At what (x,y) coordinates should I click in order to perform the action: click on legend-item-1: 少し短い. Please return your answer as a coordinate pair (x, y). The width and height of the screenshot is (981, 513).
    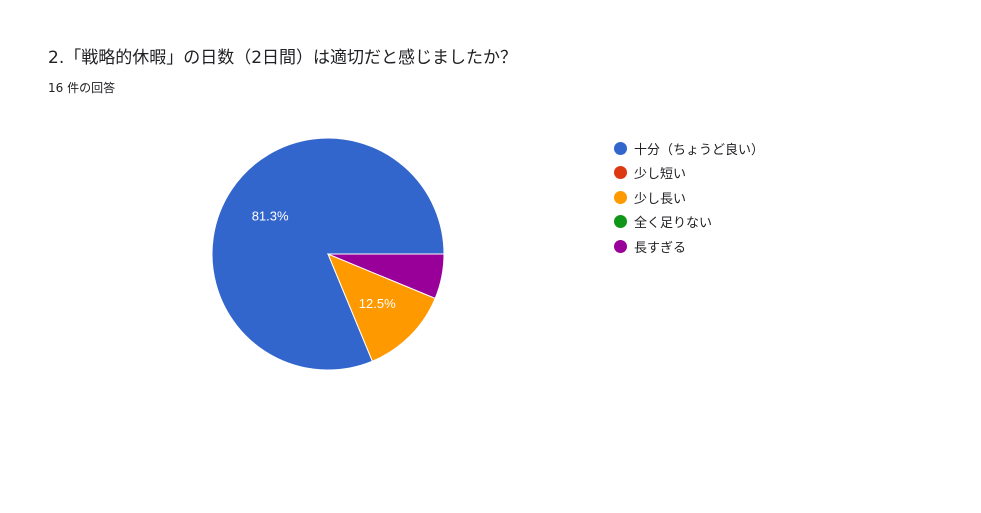
    Looking at the image, I should click on (689, 173).